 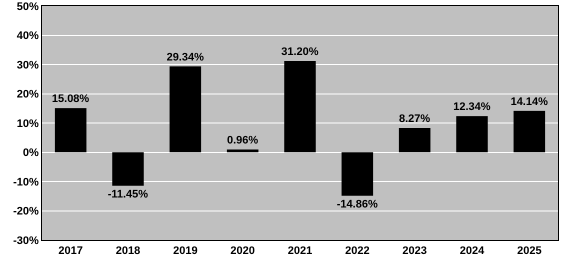 I want to click on data-label: 31.20%, so click(x=300, y=52).